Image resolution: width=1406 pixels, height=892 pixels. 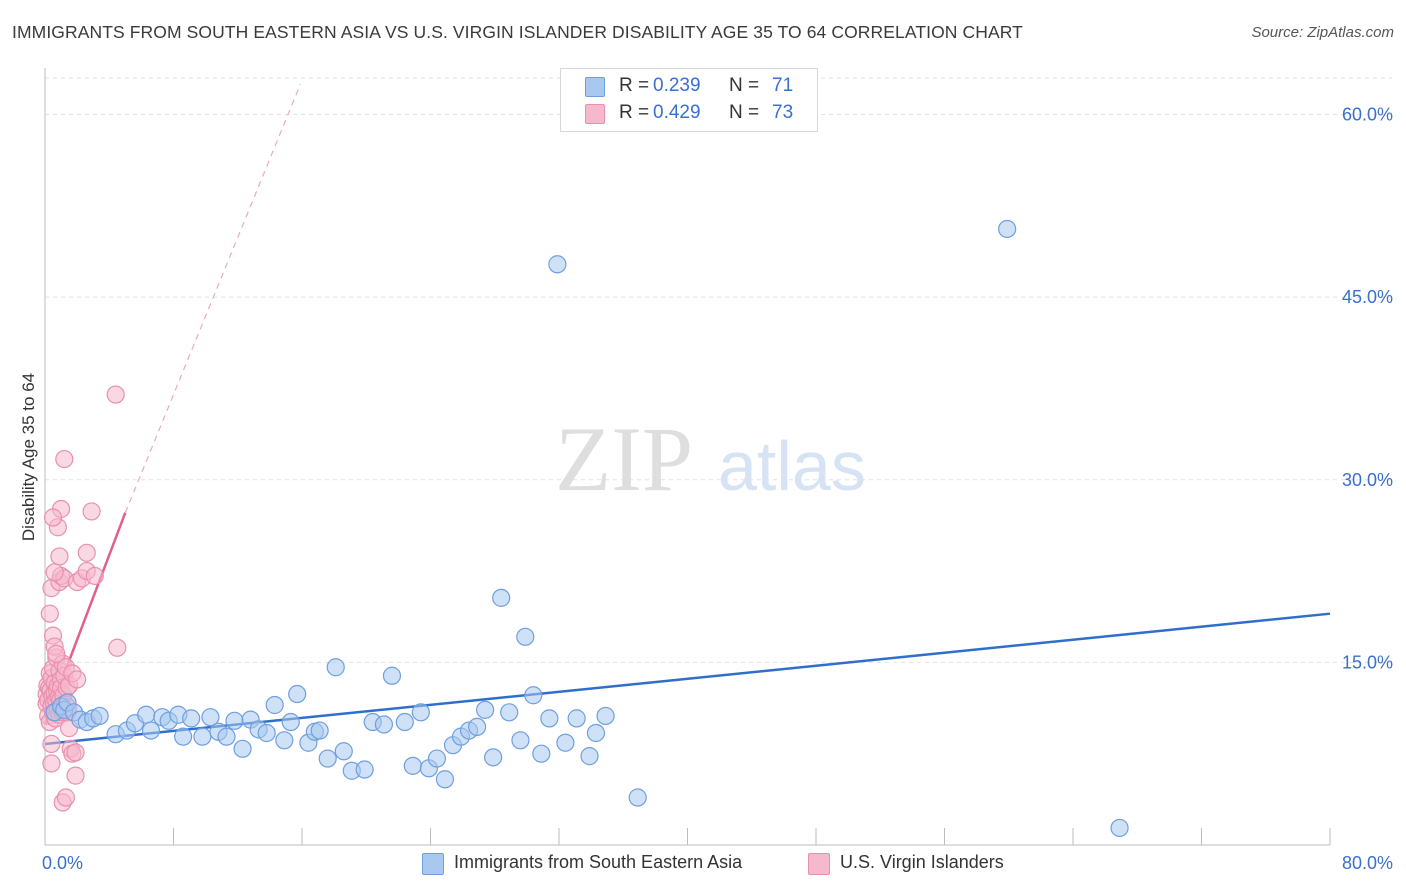 I want to click on x-tick-label: 0.0%, so click(x=62, y=863).